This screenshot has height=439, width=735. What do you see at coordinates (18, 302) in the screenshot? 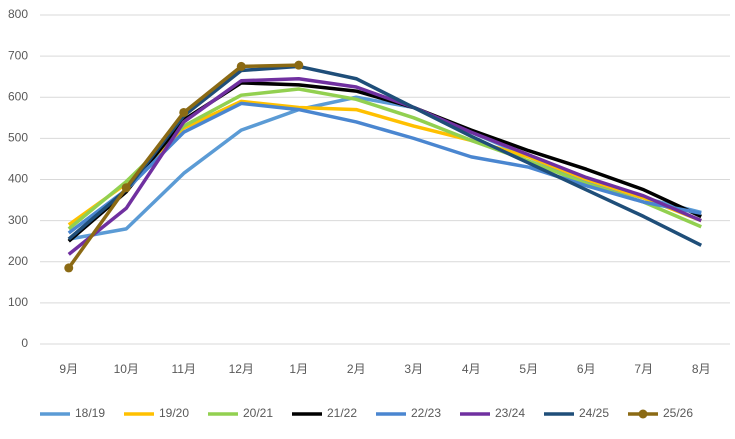
I see `y-tick-label: 100` at bounding box center [18, 302].